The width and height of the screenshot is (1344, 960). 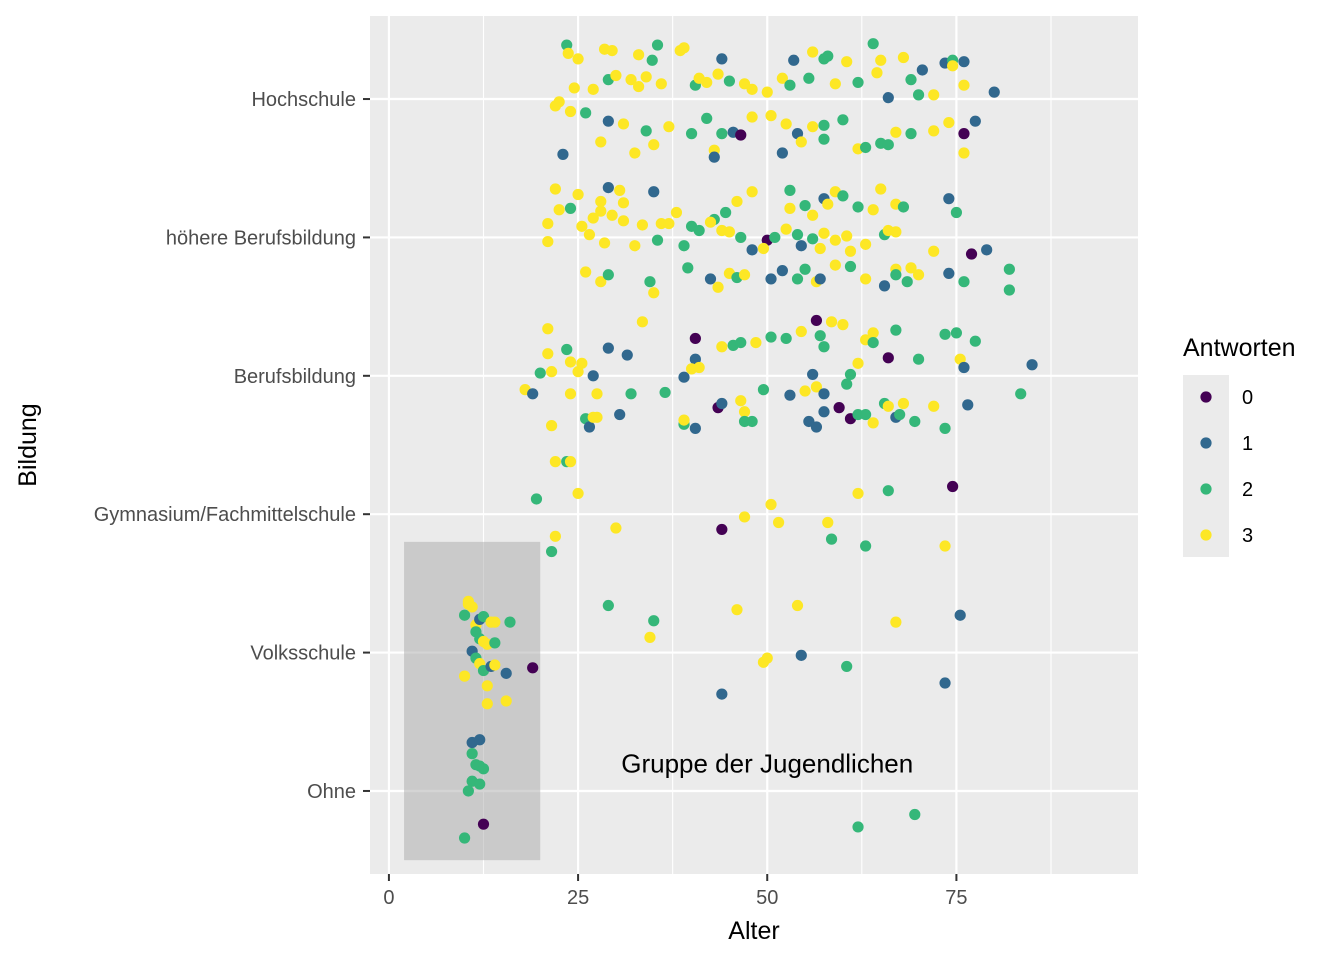 I want to click on x-tick-label: 0, so click(x=388, y=898).